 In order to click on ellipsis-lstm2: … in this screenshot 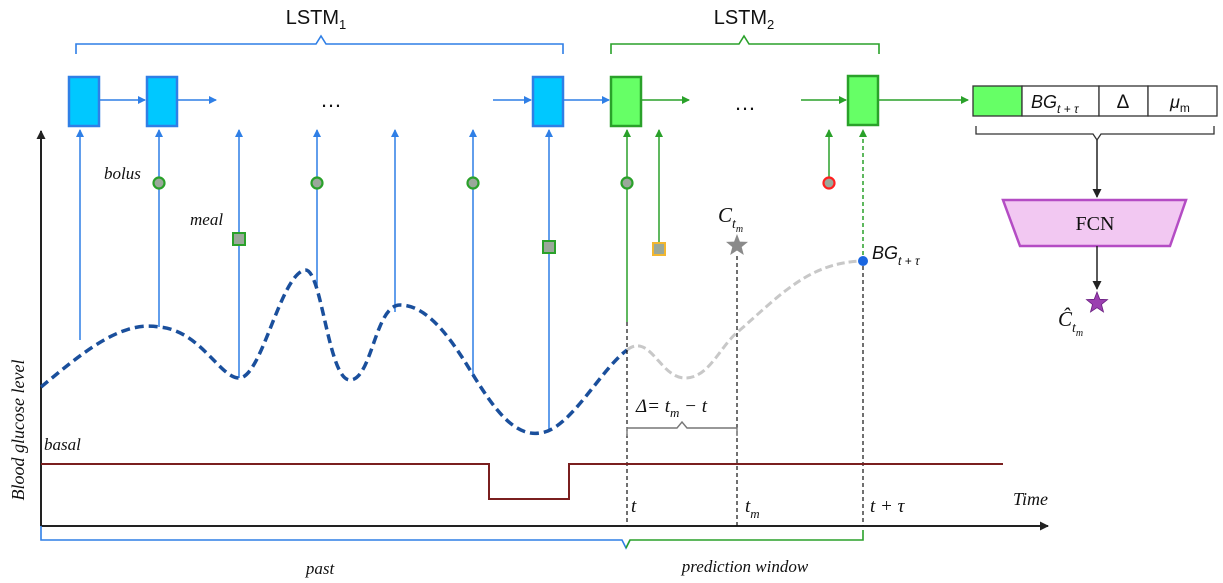, I will do `click(745, 102)`.